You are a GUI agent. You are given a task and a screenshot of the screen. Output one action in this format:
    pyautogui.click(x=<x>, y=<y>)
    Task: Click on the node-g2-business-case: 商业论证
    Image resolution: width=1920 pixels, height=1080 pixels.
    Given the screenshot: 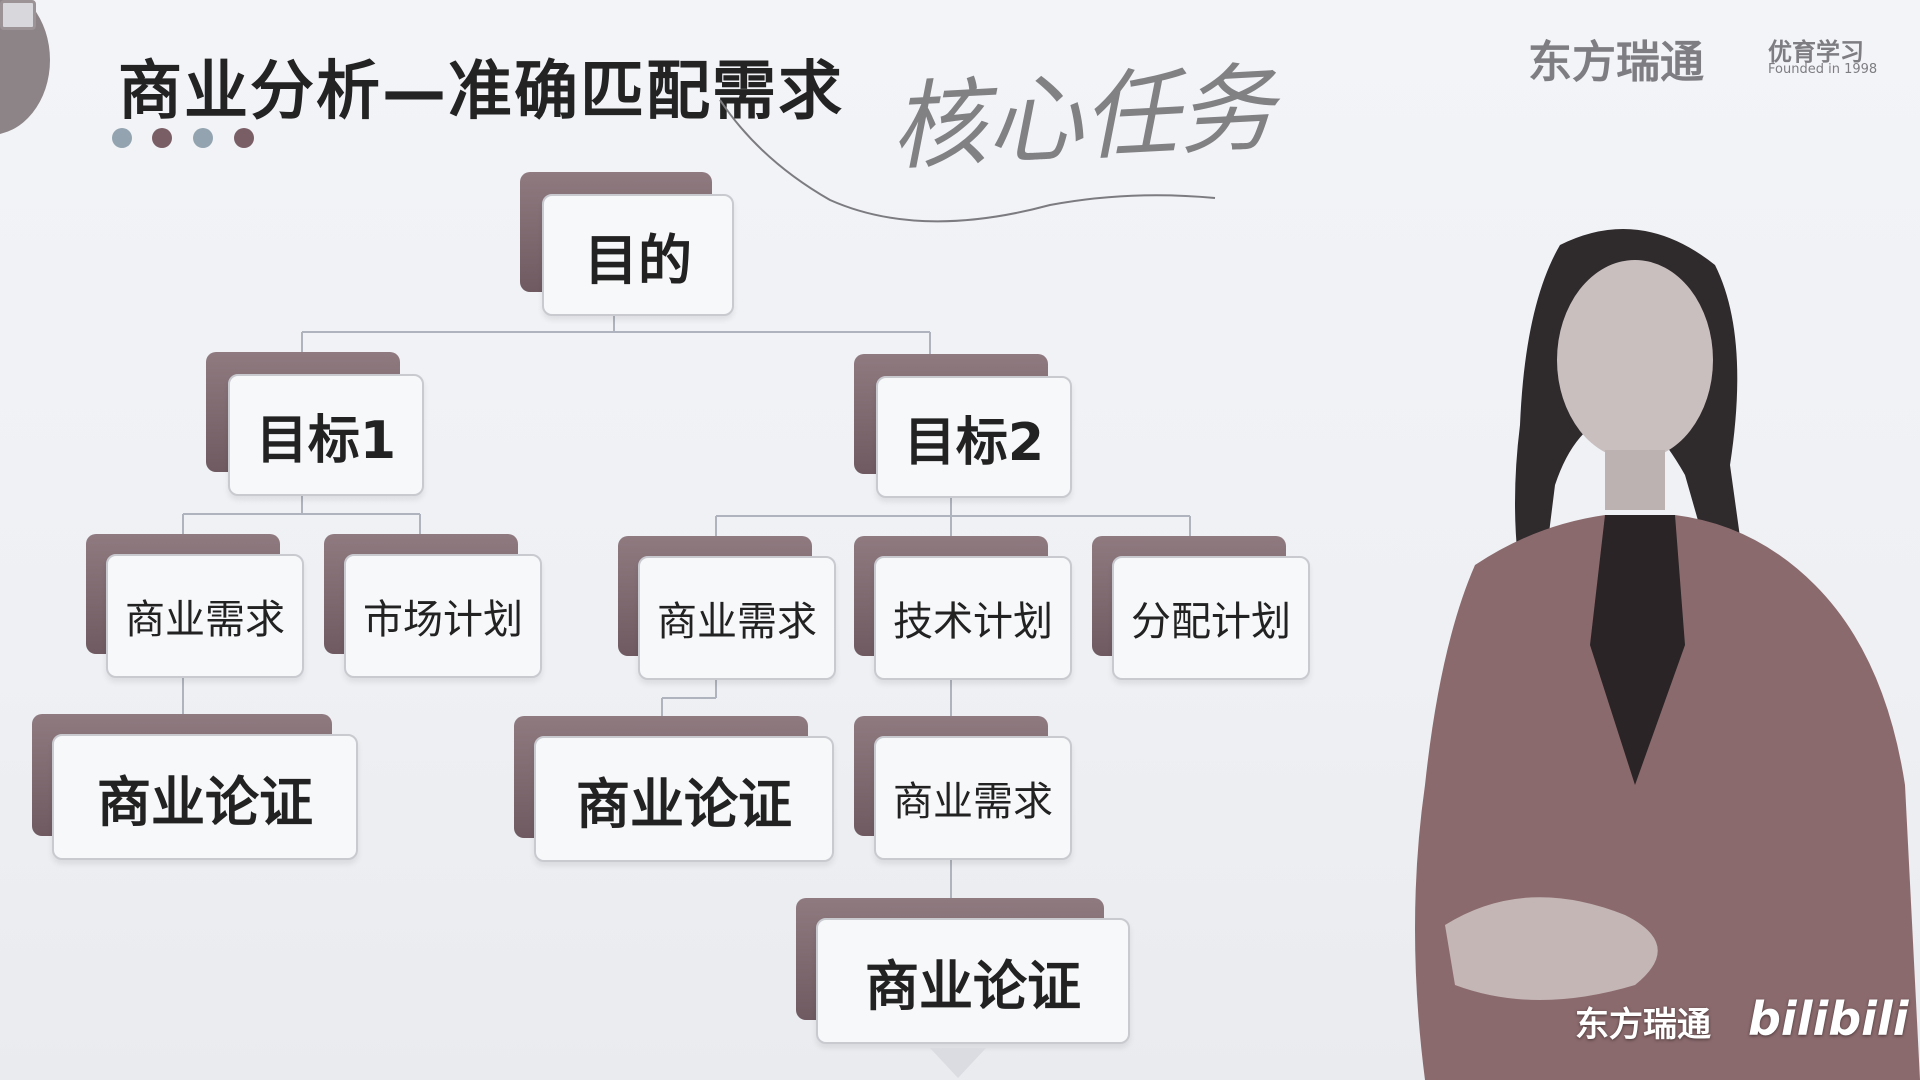 What is the action you would take?
    pyautogui.click(x=674, y=789)
    